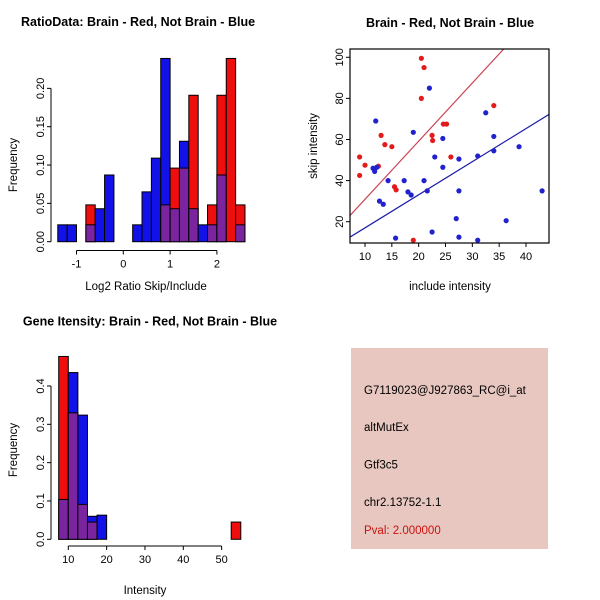 This screenshot has width=600, height=600. I want to click on x-tick-label: -1, so click(77, 265).